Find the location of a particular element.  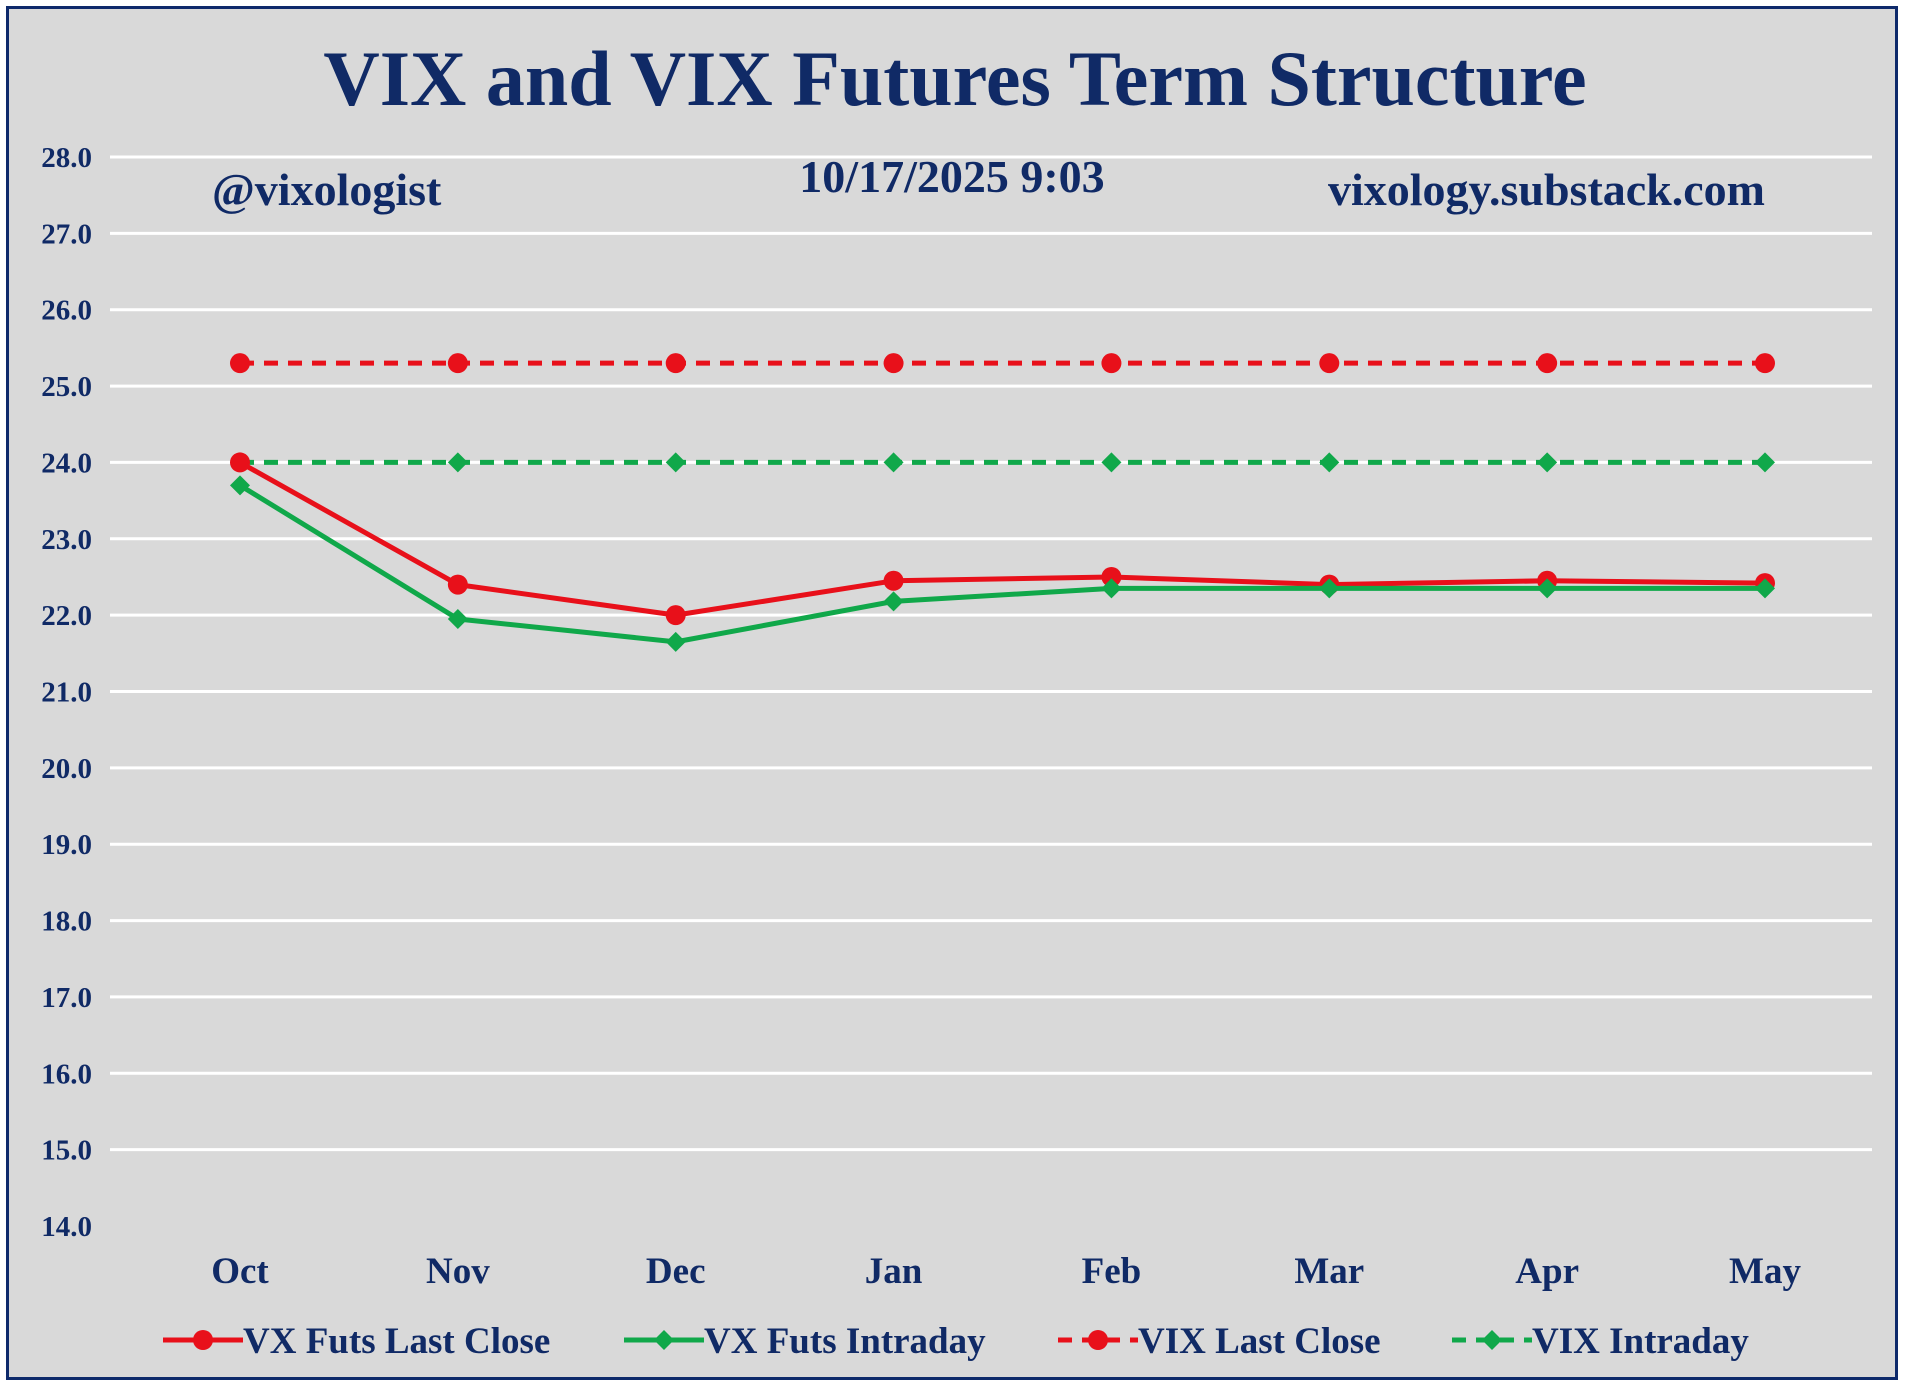

y-tick-label: 24.0 is located at coordinates (66, 463).